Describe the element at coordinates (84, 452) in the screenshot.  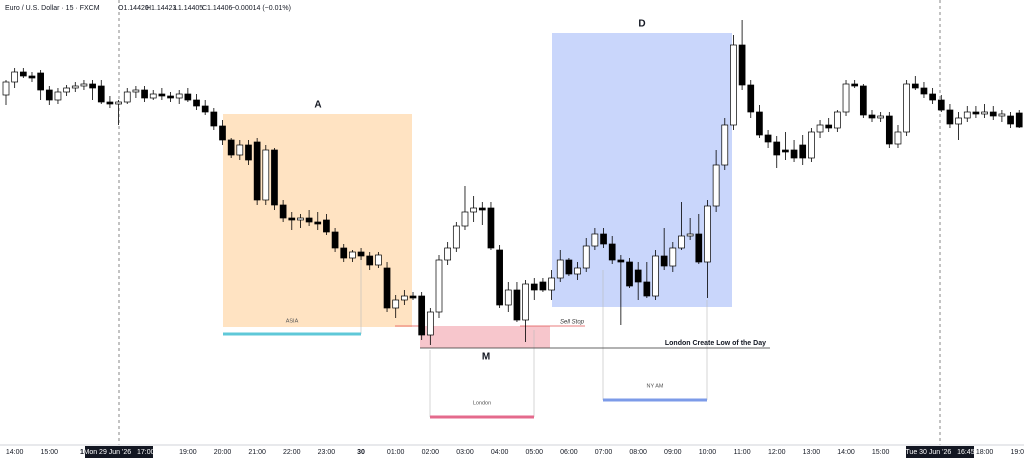
I see `x-tick-label: 16` at that location.